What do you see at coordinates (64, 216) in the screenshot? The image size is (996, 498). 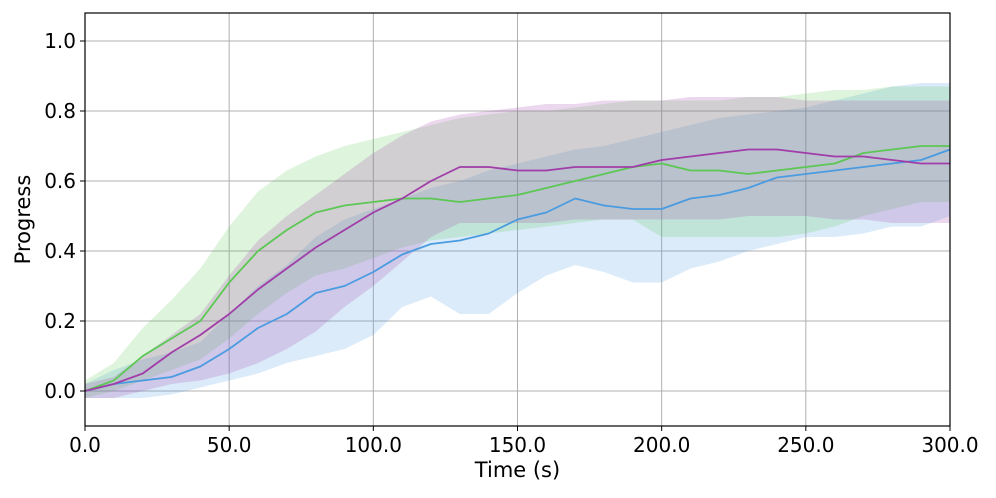 I see `y-axis-ticks: 0.0 0.2 0.4 0.6 0.8 1.0` at bounding box center [64, 216].